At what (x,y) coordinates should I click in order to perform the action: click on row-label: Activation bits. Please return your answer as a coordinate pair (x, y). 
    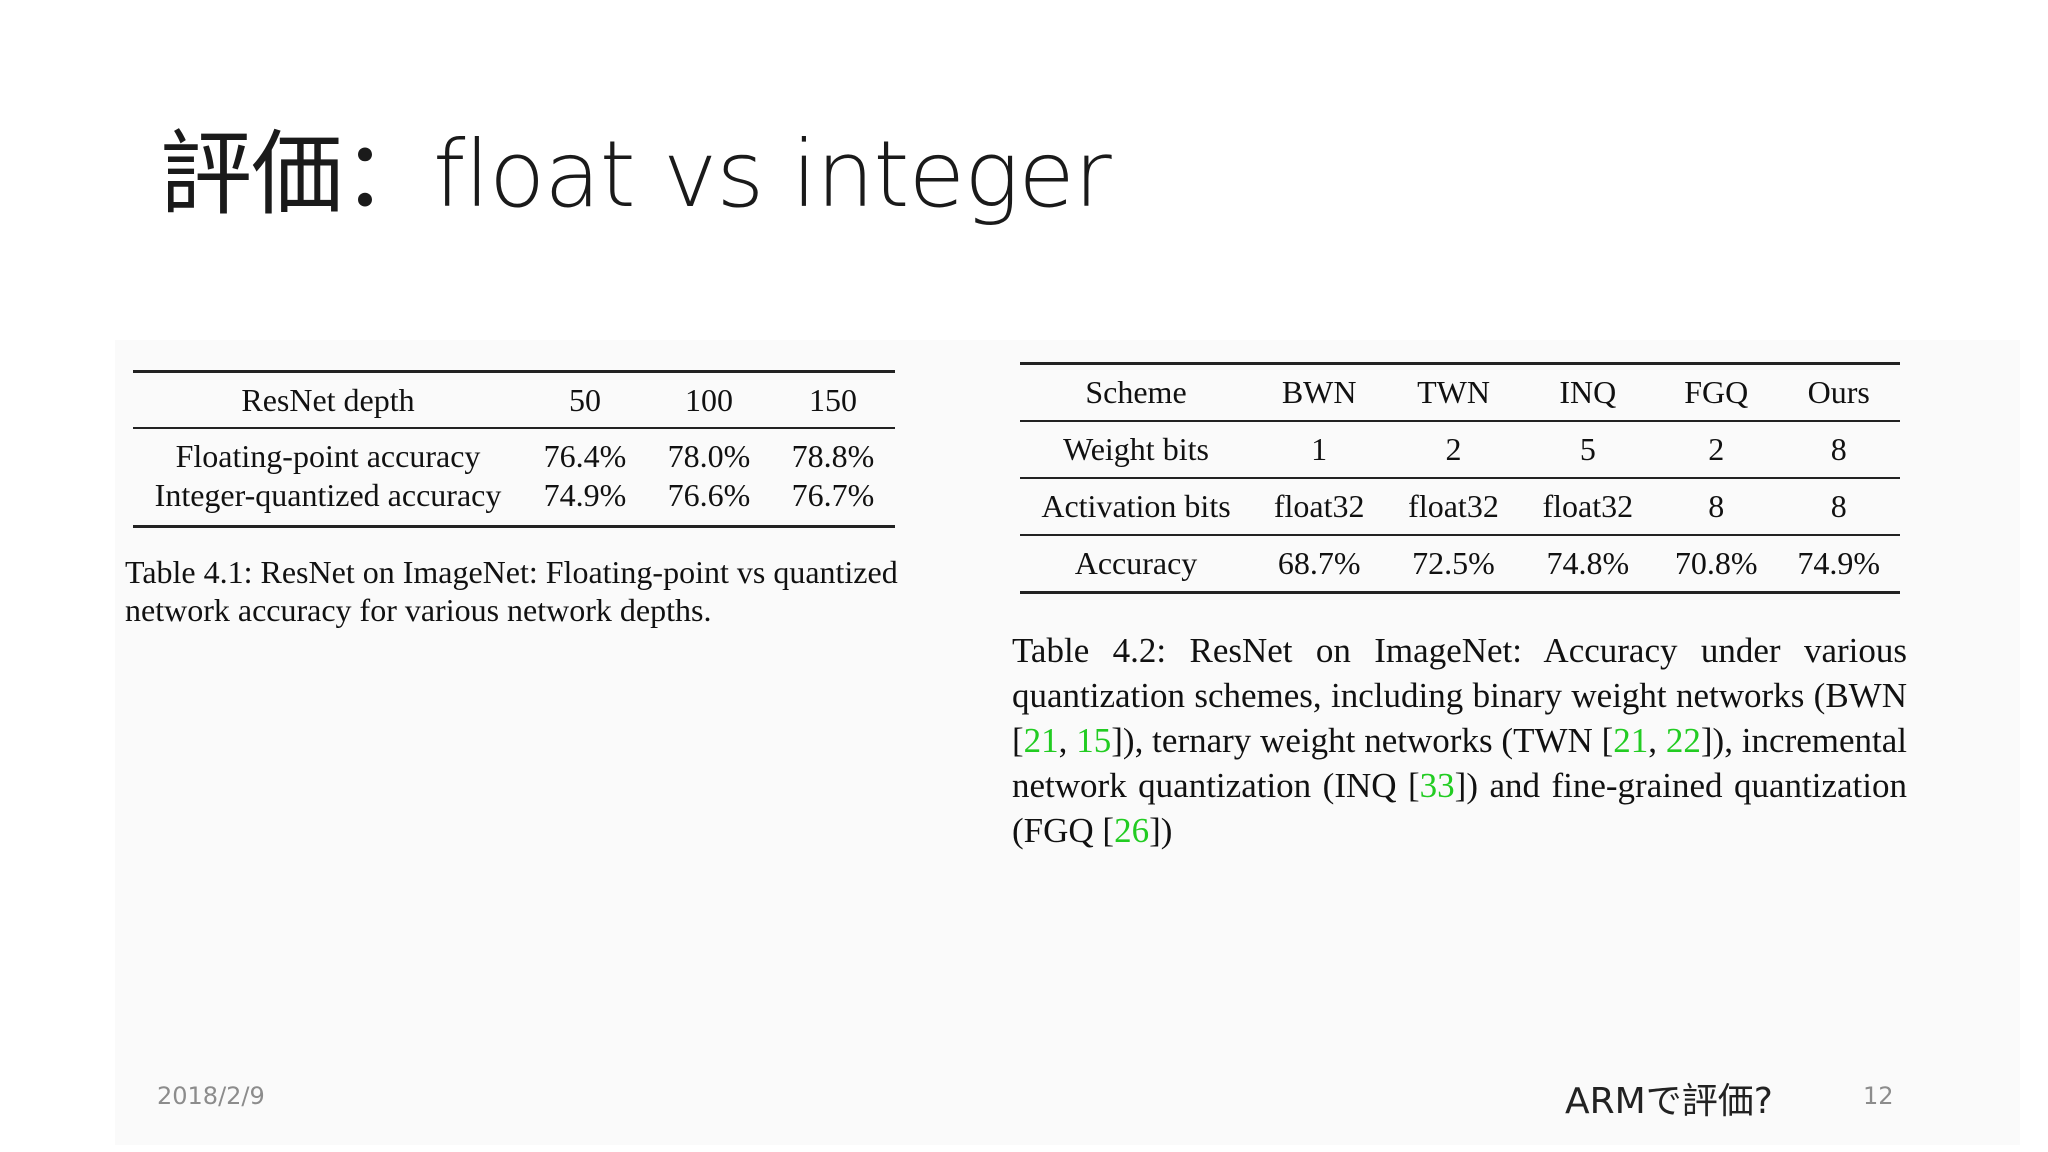
    Looking at the image, I should click on (1136, 506).